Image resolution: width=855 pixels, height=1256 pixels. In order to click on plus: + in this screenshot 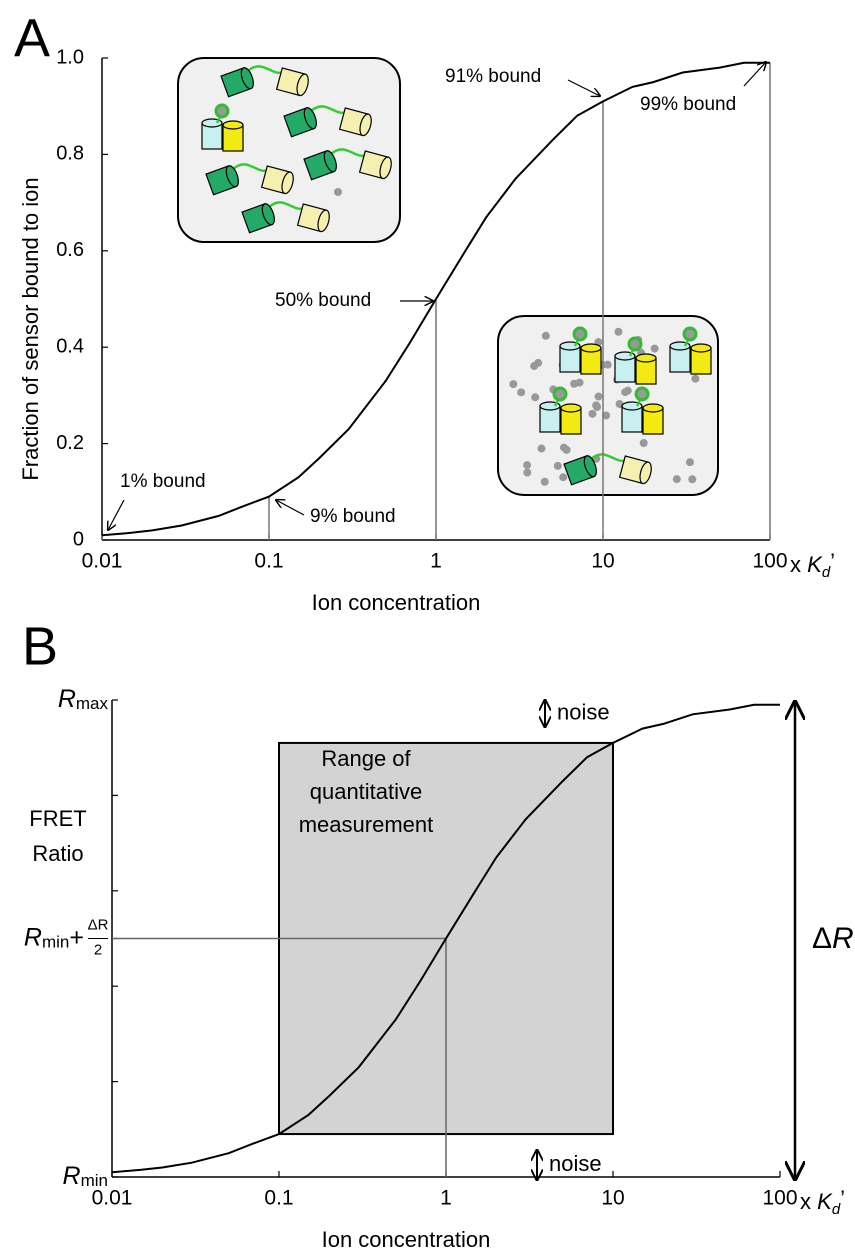, I will do `click(76, 937)`.